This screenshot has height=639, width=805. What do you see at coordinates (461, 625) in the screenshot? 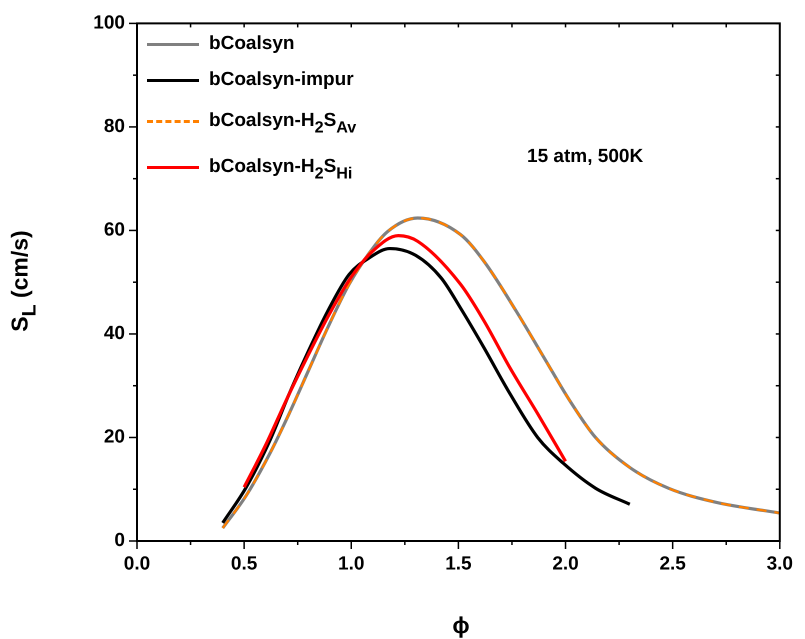
I see `x-axis-title: ϕ` at bounding box center [461, 625].